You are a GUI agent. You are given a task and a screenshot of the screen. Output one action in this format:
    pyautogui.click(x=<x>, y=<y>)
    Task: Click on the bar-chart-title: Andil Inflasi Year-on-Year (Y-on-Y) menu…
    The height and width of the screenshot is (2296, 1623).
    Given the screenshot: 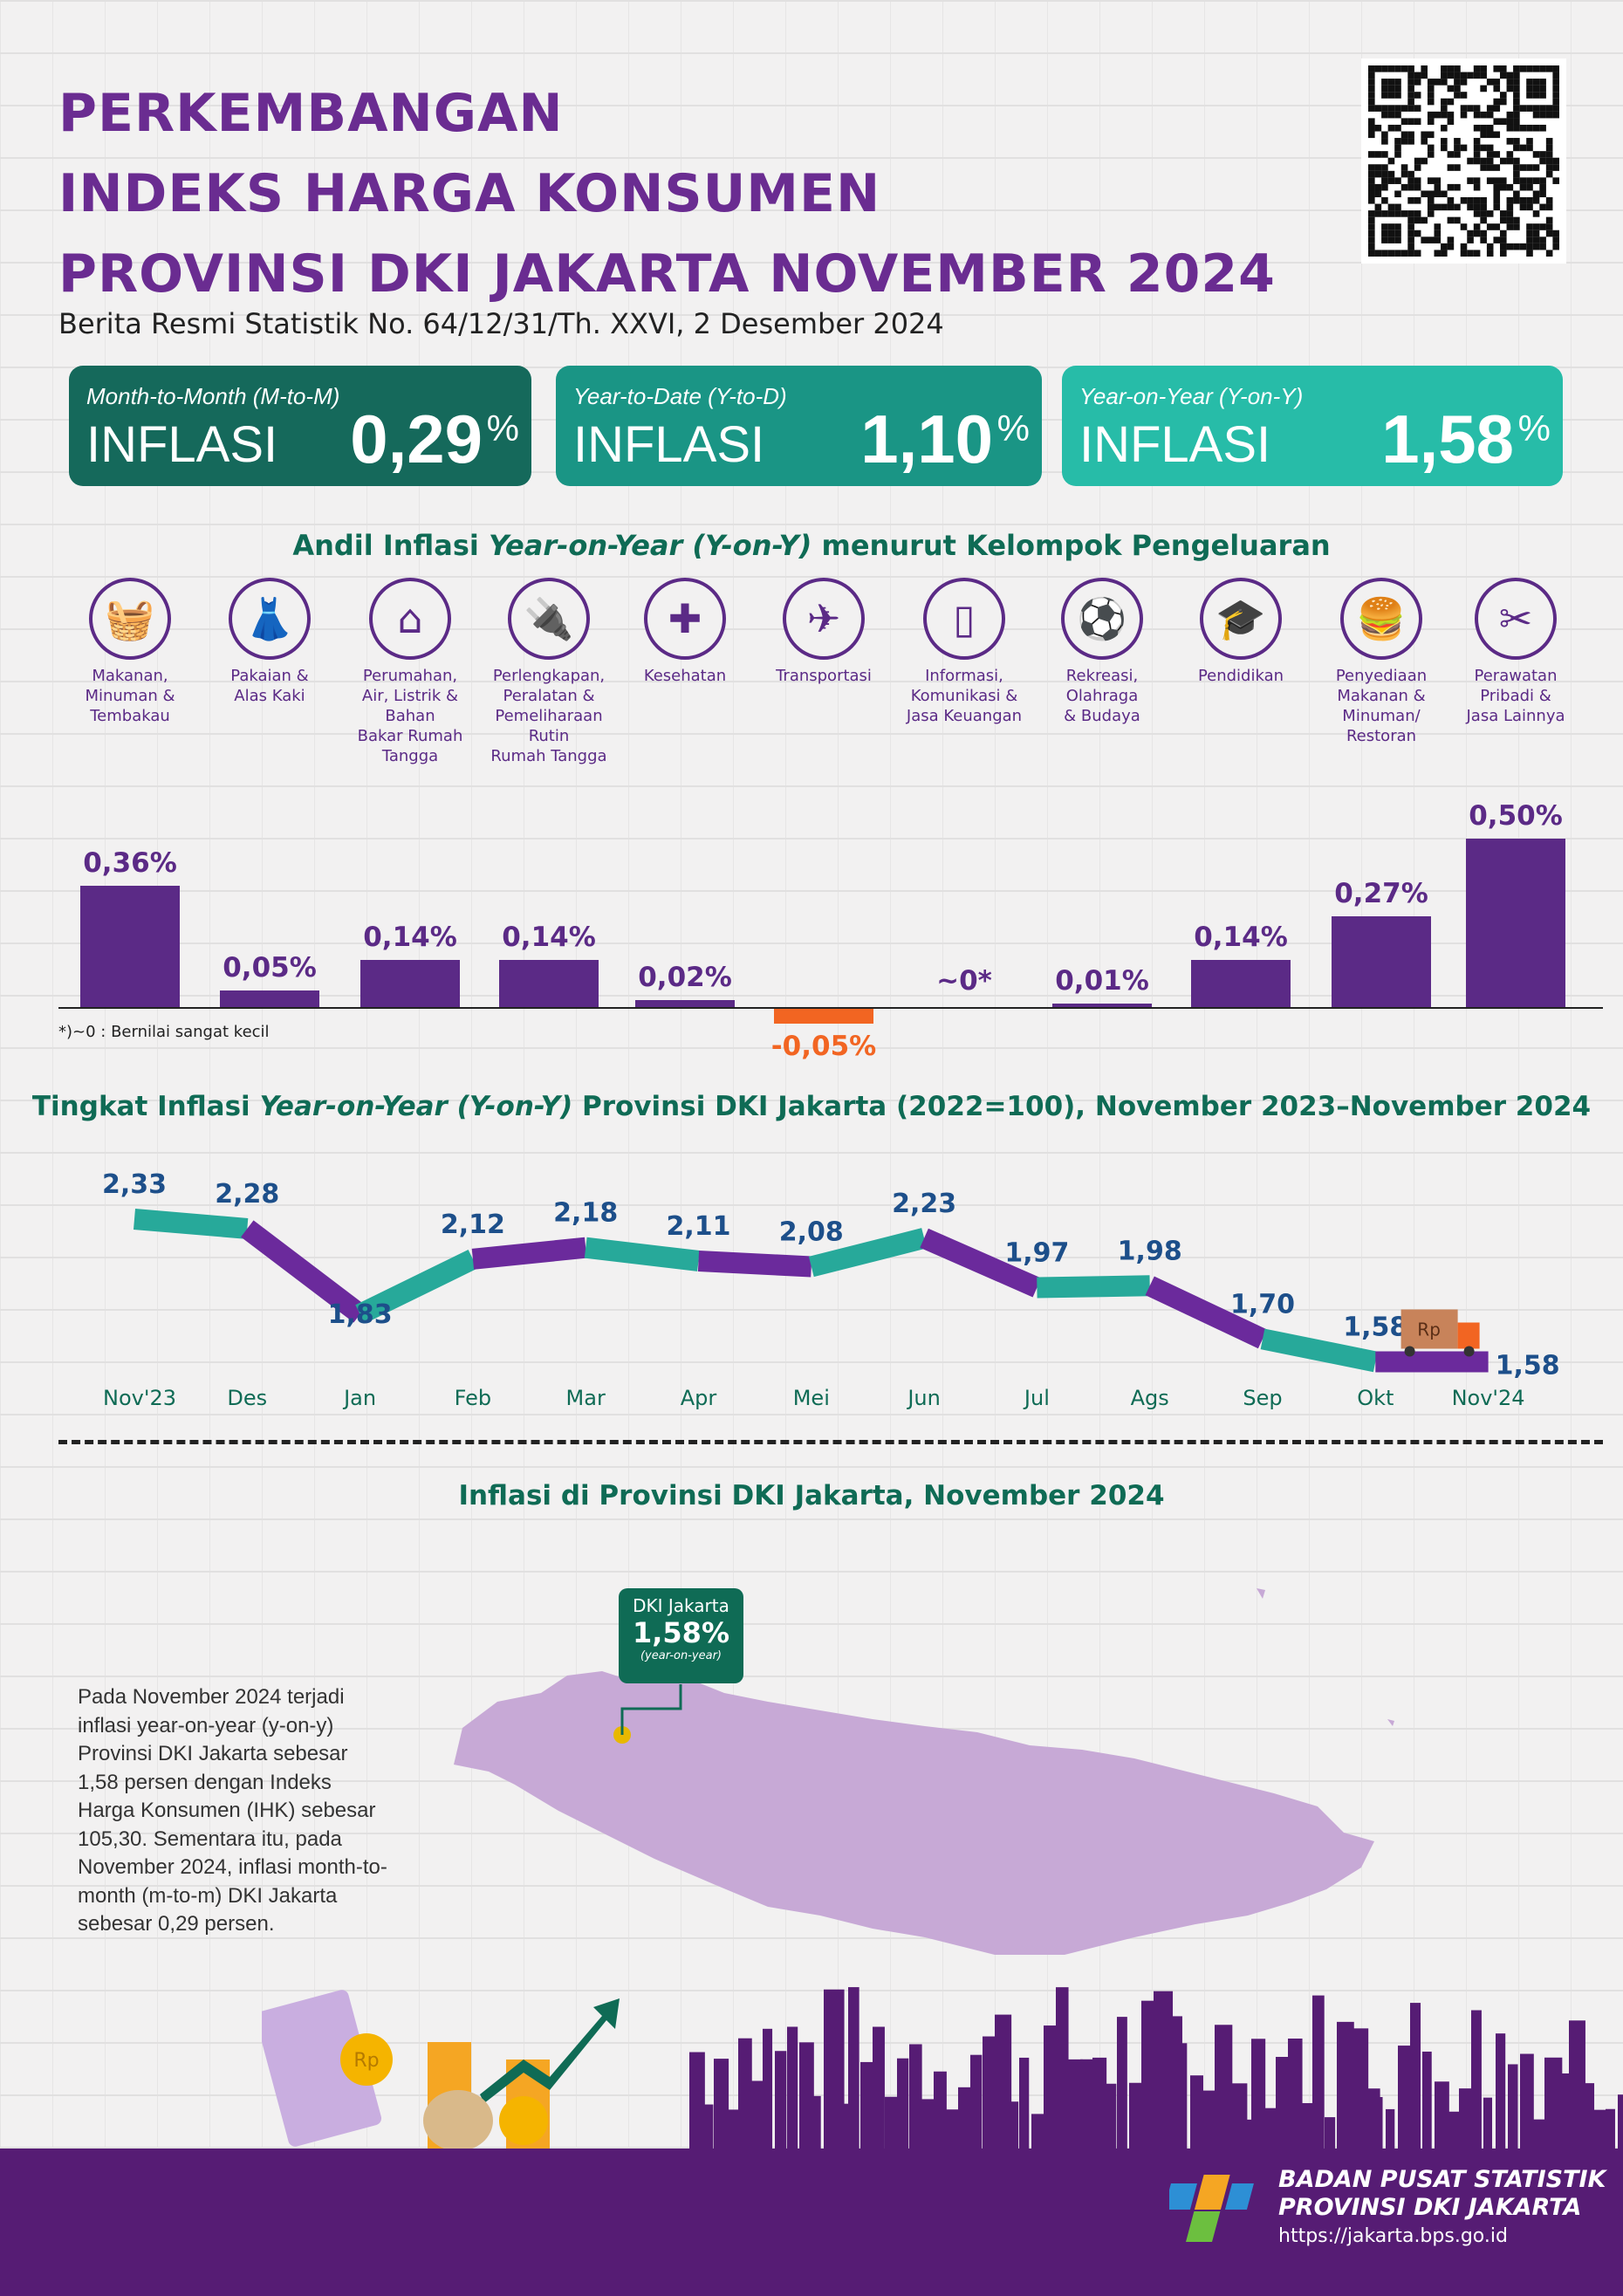 What is the action you would take?
    pyautogui.click(x=812, y=545)
    